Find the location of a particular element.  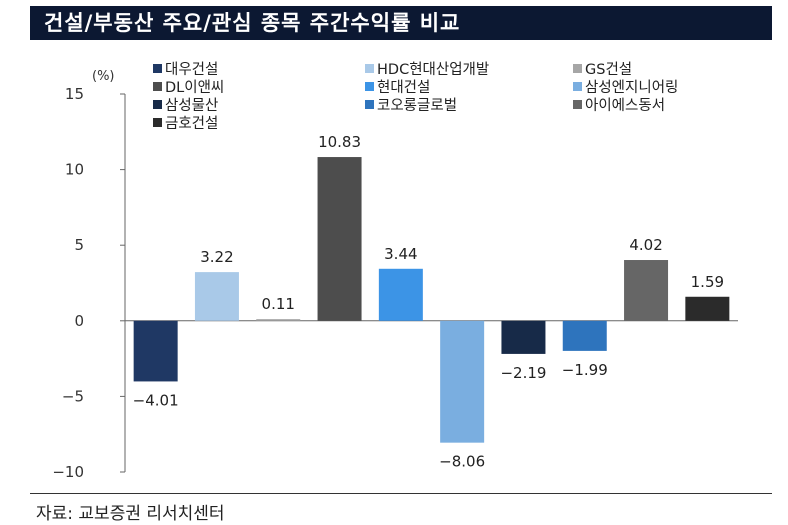

legend-label: 금호건설 is located at coordinates (191, 123).